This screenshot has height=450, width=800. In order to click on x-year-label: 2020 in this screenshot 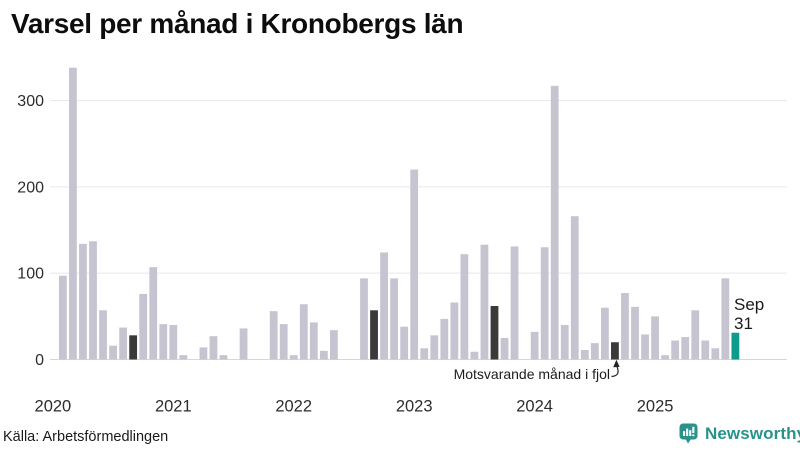, I will do `click(53, 407)`.